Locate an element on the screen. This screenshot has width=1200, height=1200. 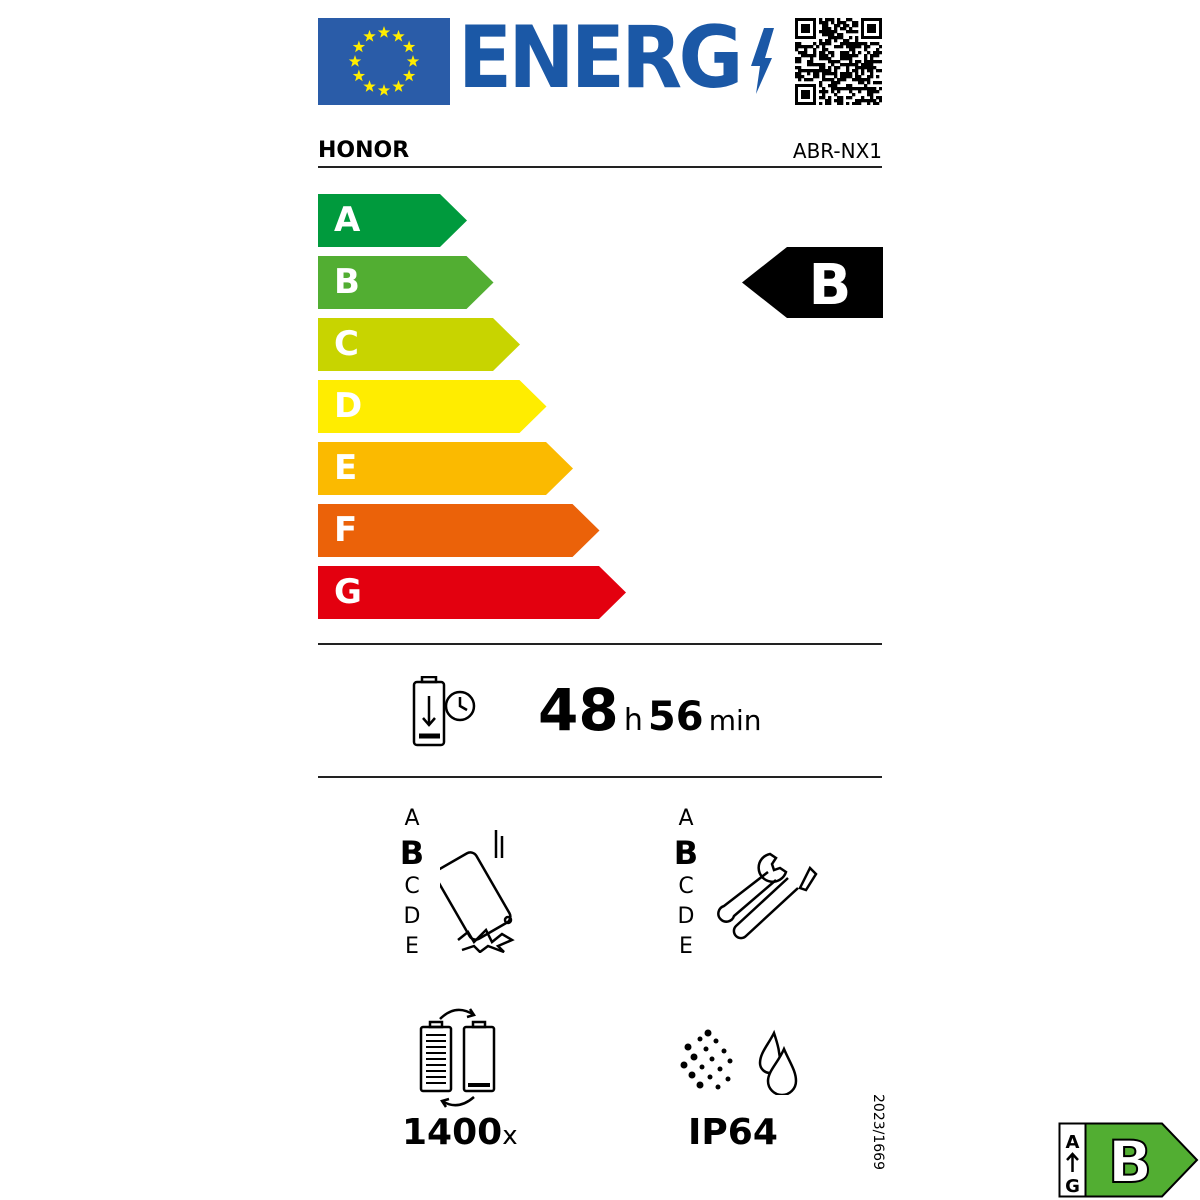
energy-class-bar-f: F is located at coordinates (459, 530).